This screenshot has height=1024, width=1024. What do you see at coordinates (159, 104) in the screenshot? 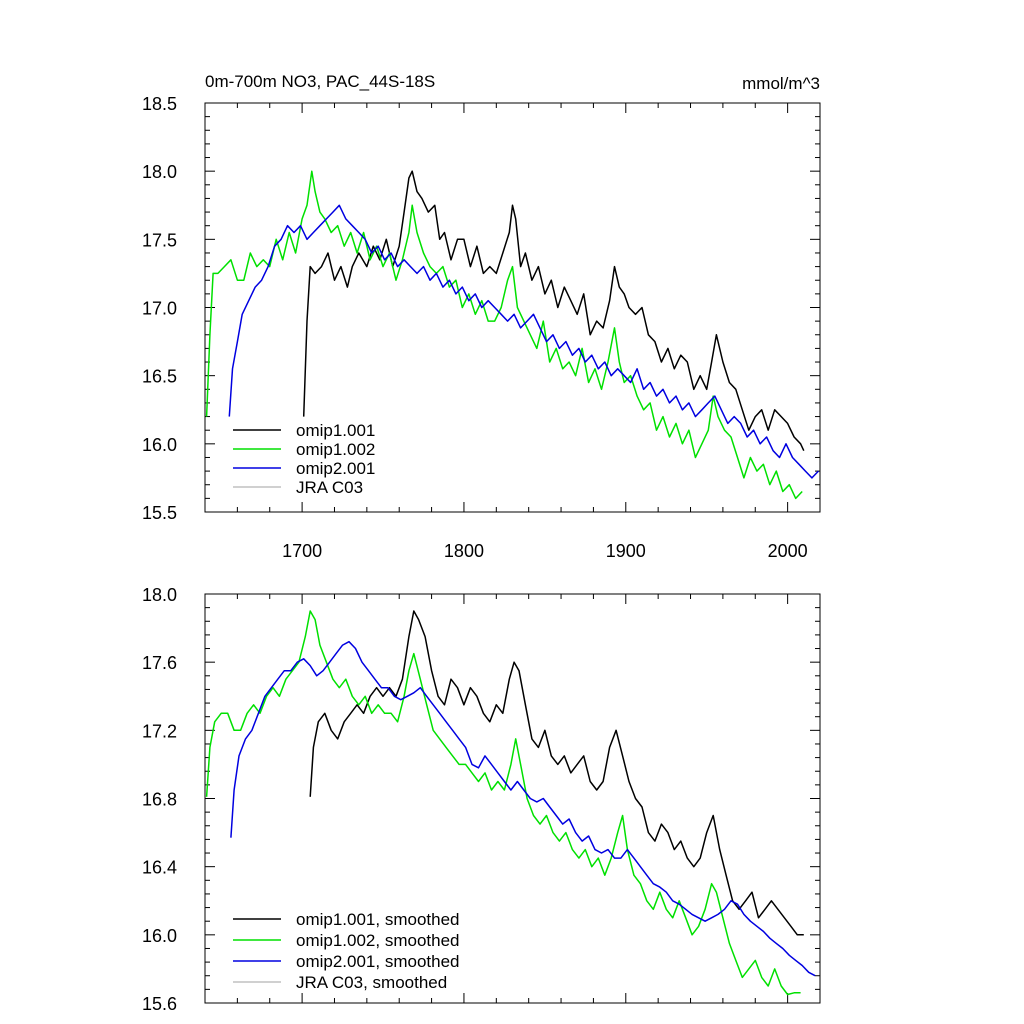
I see `y-tick-label: 18.5` at bounding box center [159, 104].